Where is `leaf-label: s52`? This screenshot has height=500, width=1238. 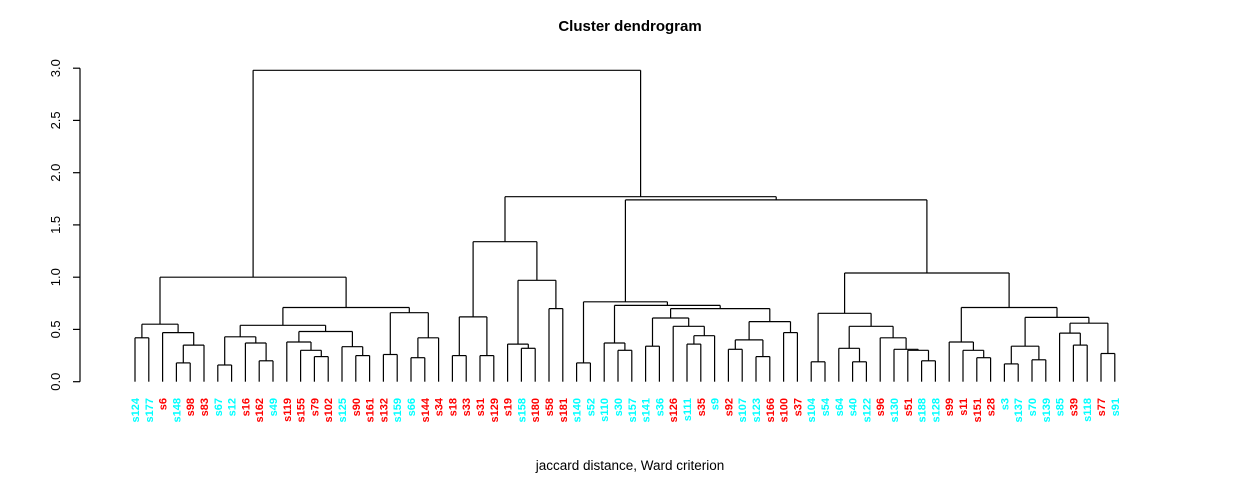 leaf-label: s52 is located at coordinates (591, 407).